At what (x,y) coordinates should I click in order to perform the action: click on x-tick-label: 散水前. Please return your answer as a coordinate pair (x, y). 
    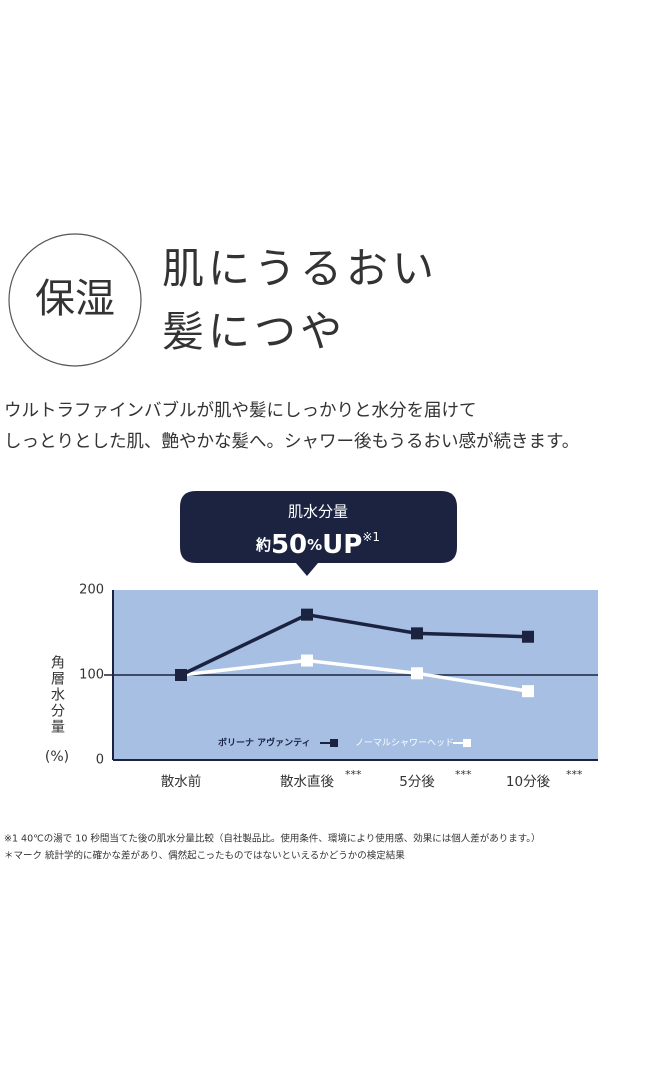
    Looking at the image, I should click on (181, 781).